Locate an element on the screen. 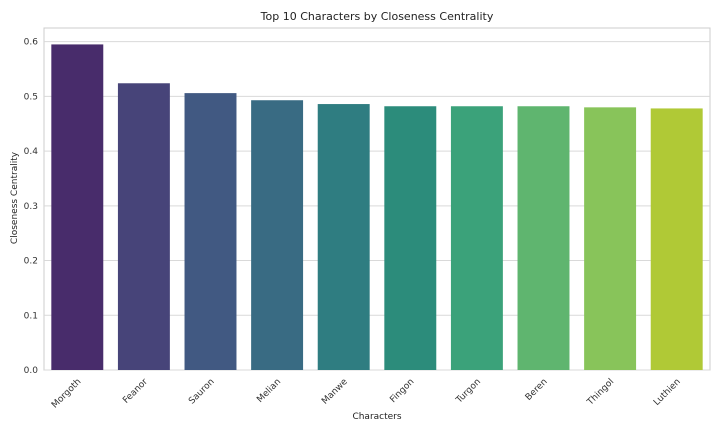  bar-beren is located at coordinates (543, 238).